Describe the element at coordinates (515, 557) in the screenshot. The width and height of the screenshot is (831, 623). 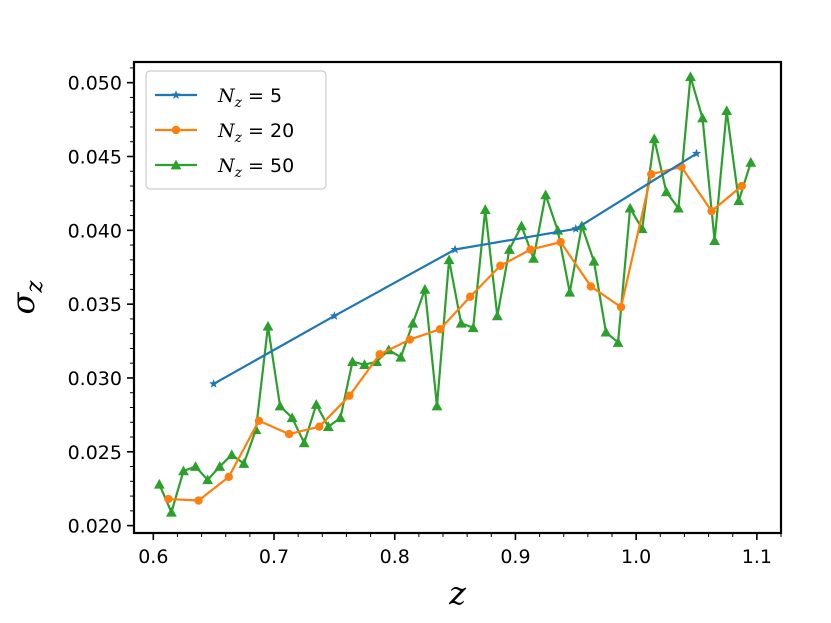
I see `x-tick-label: 0.9` at that location.